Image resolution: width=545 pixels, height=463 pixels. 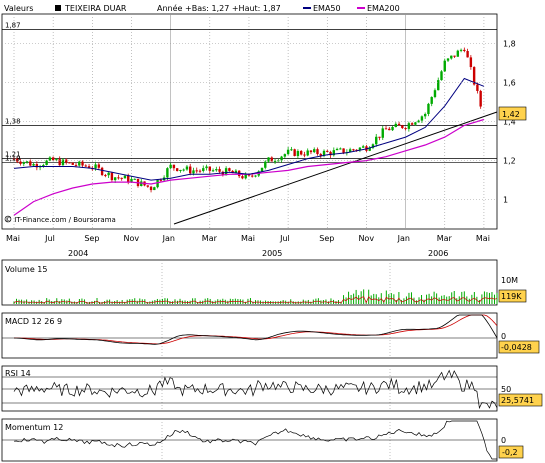 I want to click on year-tick-label: 2006, so click(x=438, y=253).